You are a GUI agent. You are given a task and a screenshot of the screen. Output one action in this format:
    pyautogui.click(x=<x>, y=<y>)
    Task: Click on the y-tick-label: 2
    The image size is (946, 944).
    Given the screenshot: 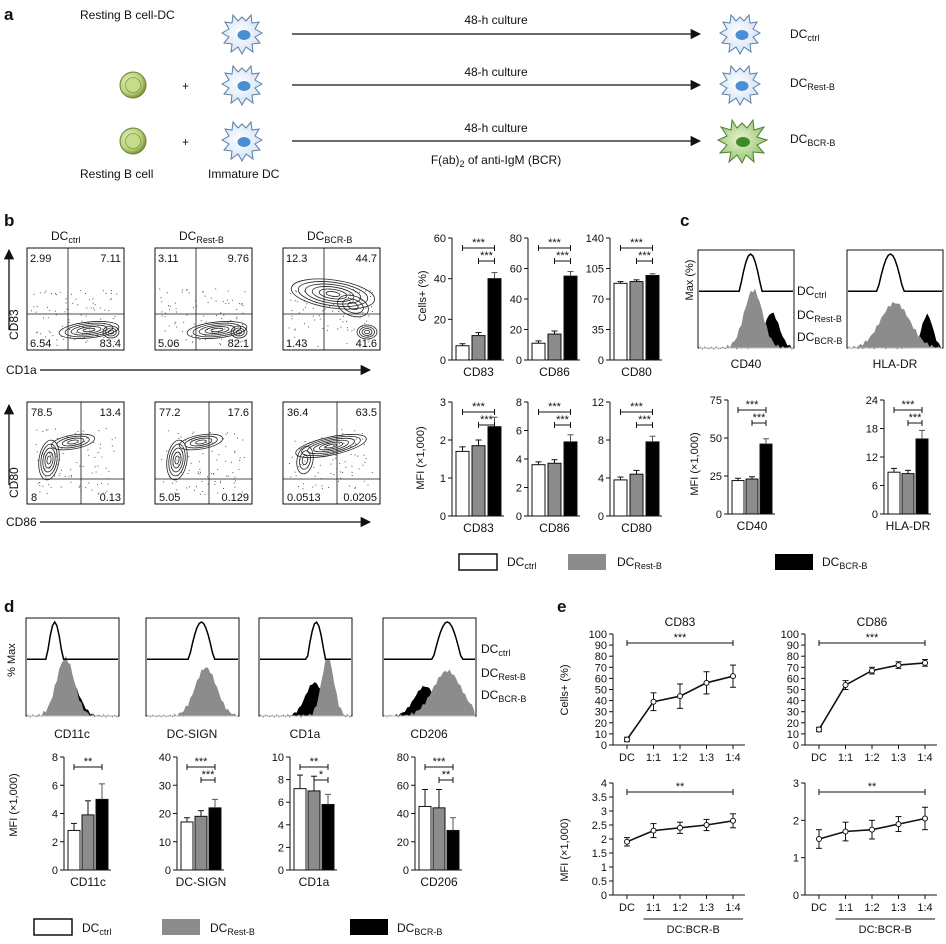 What is the action you would take?
    pyautogui.click(x=796, y=821)
    